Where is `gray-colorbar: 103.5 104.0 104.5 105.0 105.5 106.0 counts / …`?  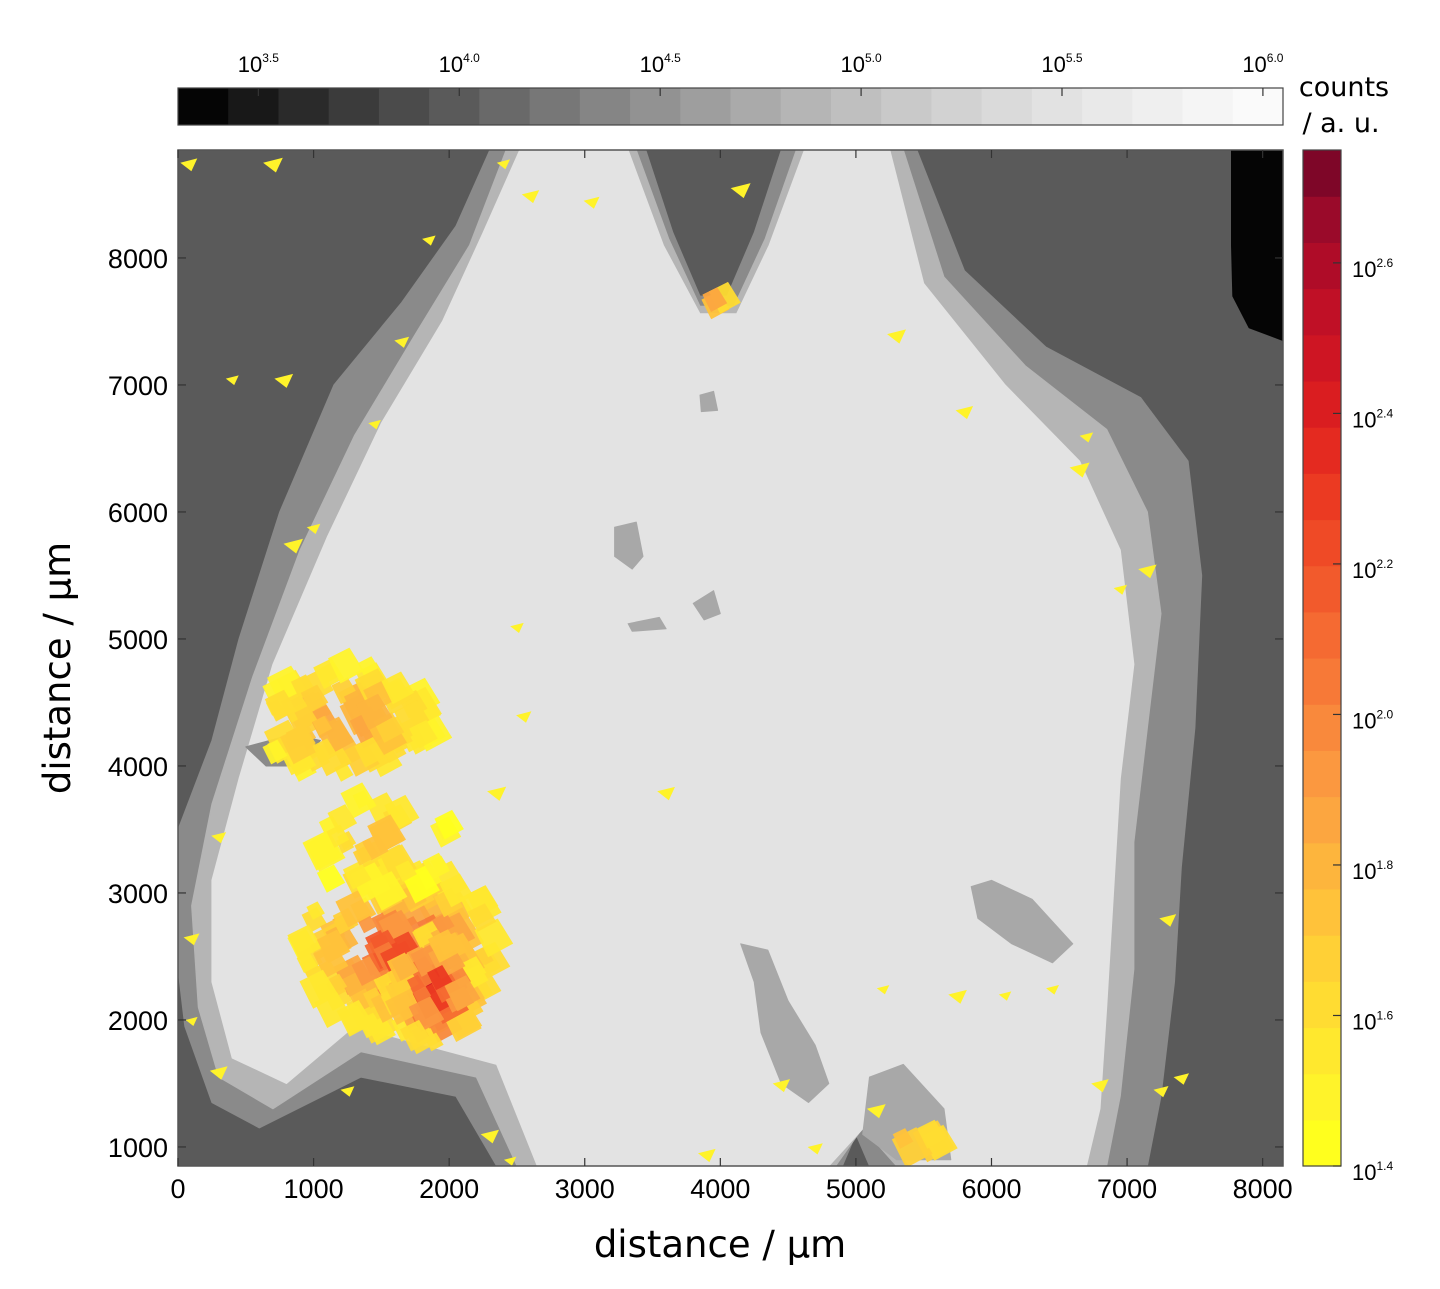
gray-colorbar: 103.5 104.0 104.5 105.0 105.5 106.0 counts / … is located at coordinates (783, 95).